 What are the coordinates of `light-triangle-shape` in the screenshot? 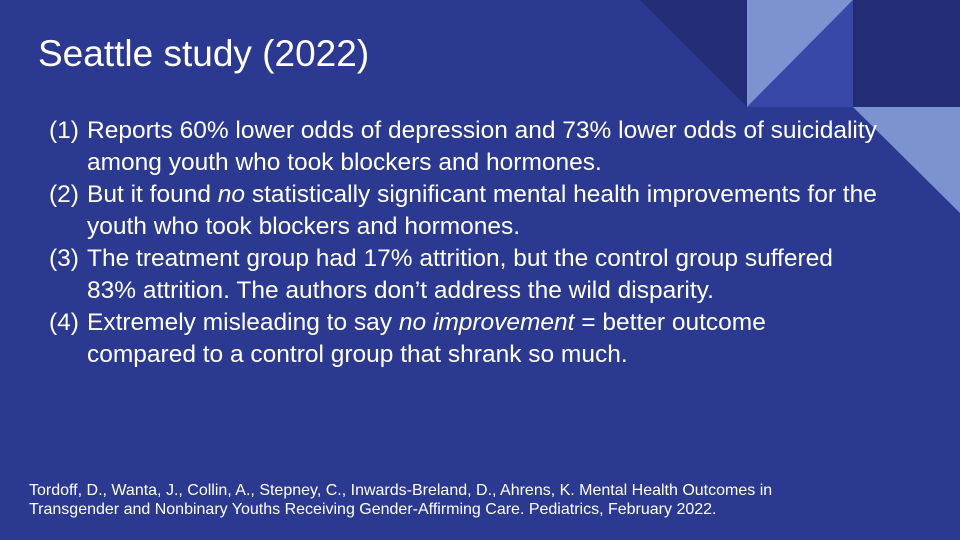 It's located at (800, 53).